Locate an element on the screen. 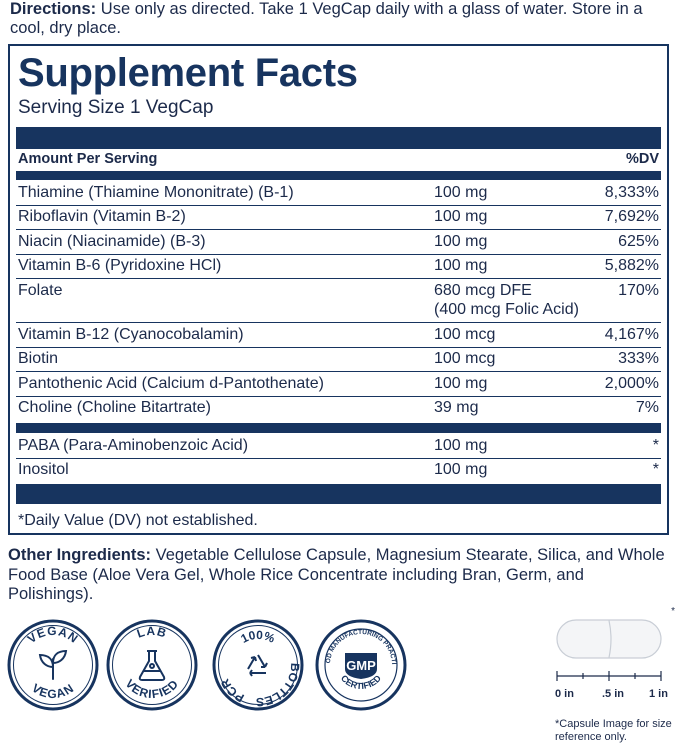 The image size is (679, 744). scale-label-1: 1 in is located at coordinates (658, 694).